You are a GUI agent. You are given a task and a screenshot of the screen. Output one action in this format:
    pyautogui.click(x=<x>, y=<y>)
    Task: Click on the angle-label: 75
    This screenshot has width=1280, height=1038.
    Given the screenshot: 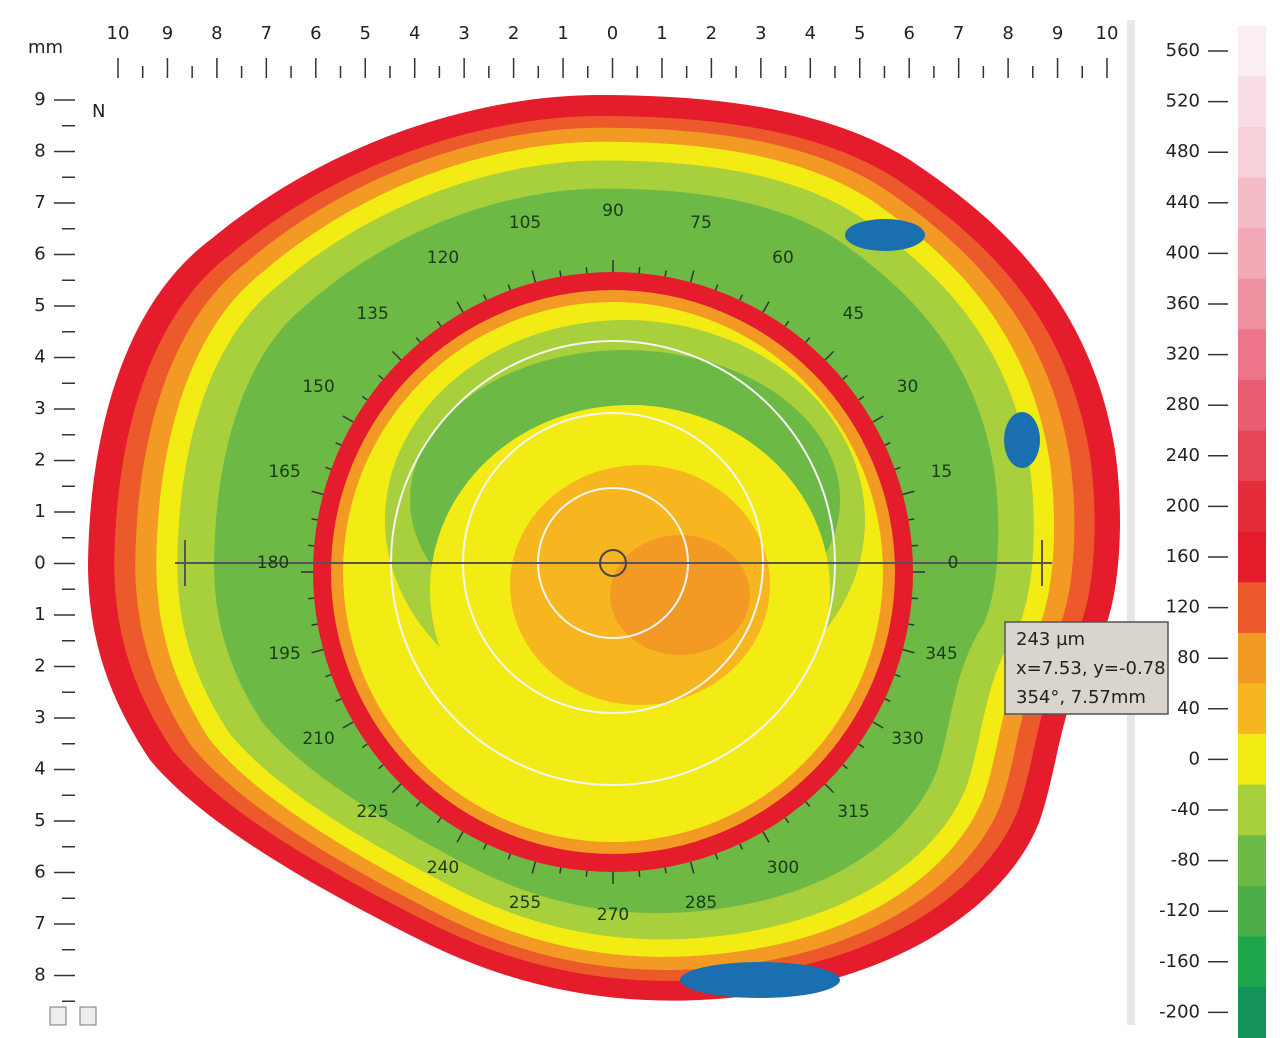 What is the action you would take?
    pyautogui.click(x=701, y=223)
    